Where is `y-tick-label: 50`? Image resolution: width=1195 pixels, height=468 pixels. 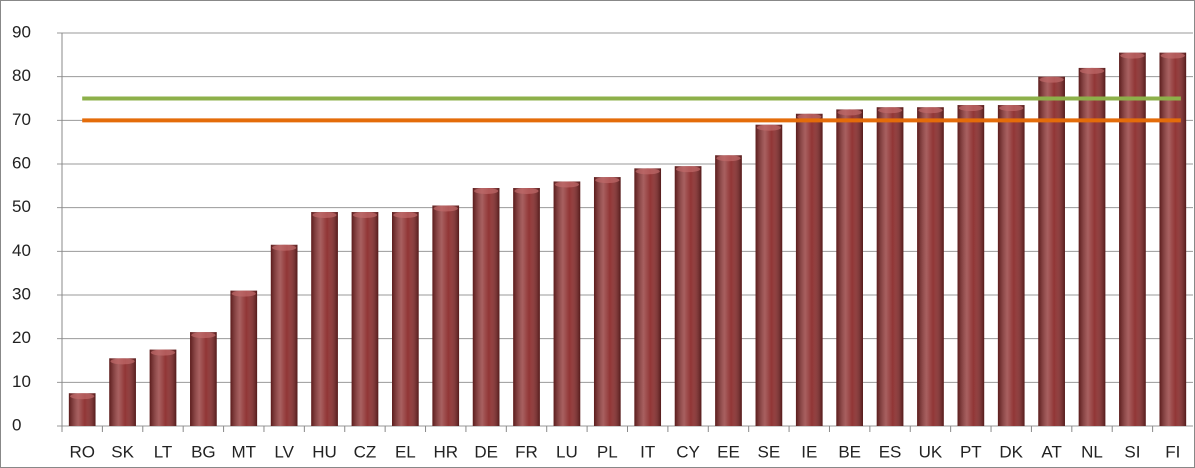 y-tick-label: 50 is located at coordinates (21, 206).